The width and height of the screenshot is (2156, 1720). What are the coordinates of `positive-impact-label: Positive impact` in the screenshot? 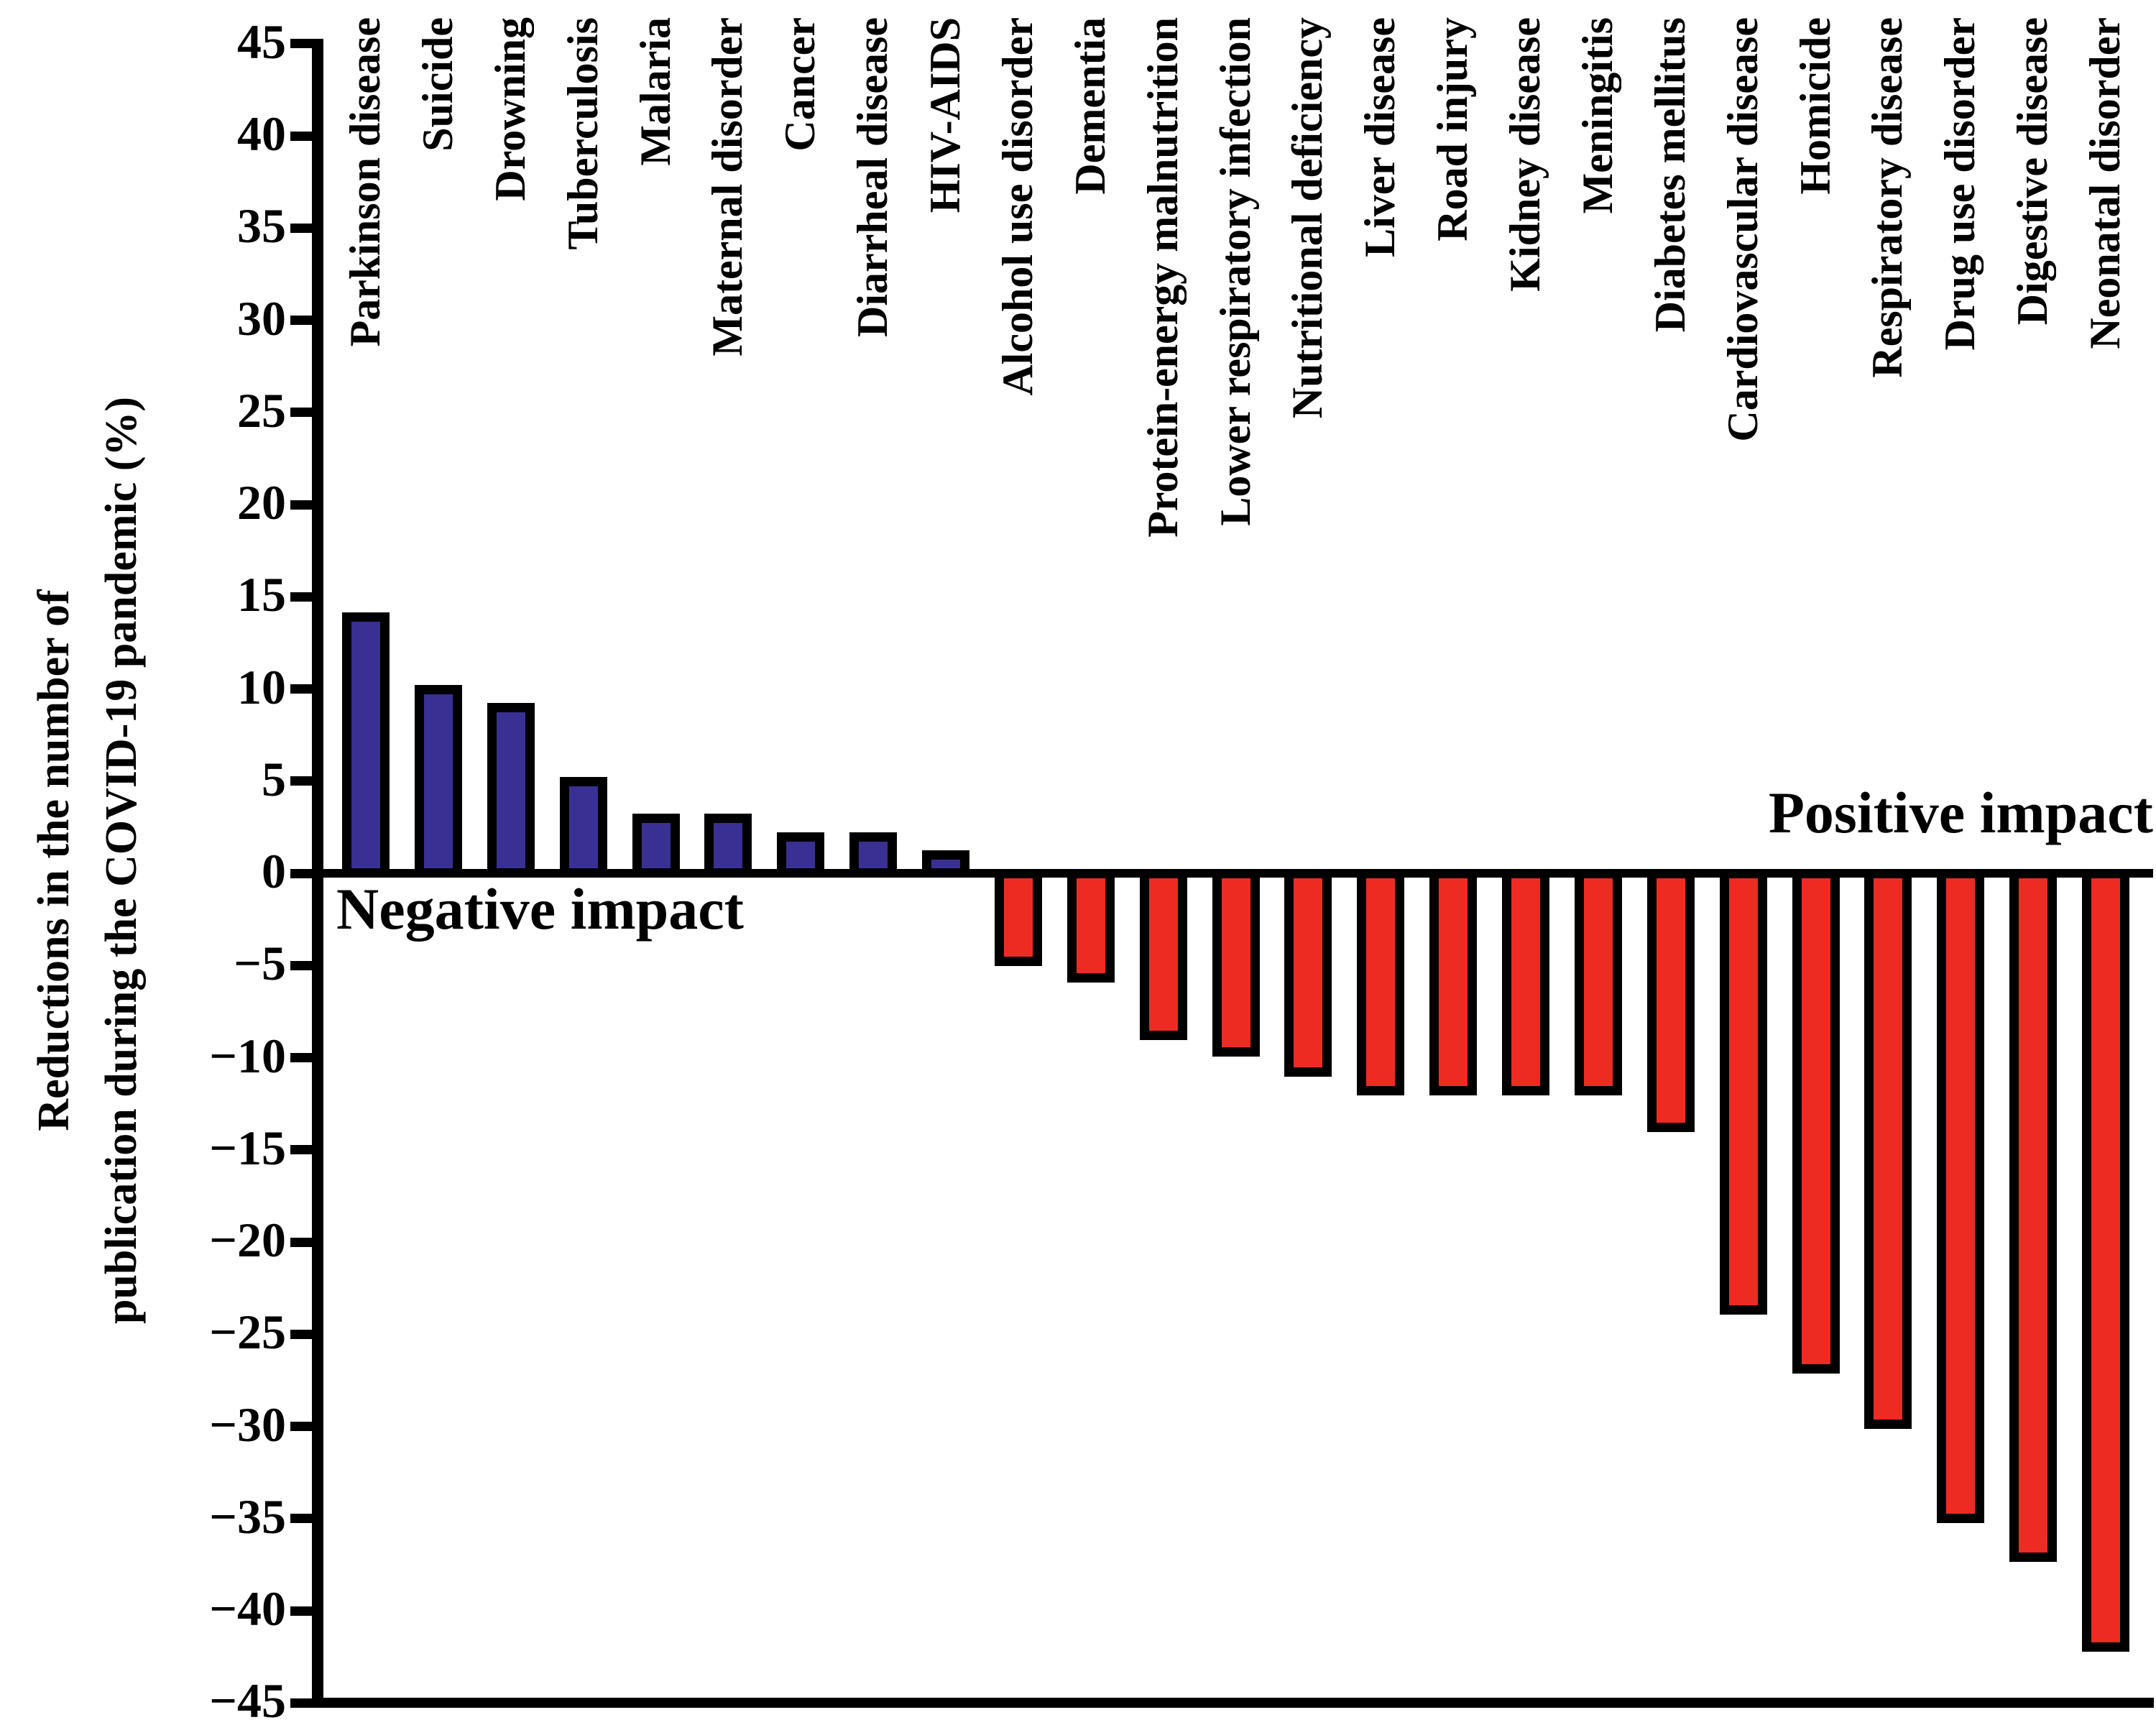 It's located at (1960, 812).